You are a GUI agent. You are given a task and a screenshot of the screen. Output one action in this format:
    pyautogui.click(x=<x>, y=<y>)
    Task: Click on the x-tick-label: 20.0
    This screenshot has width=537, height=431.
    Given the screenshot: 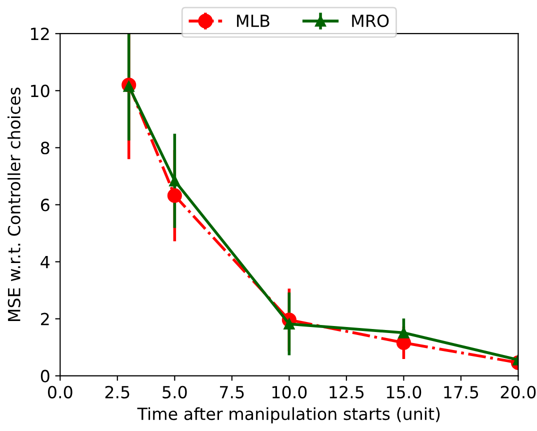 What is the action you would take?
    pyautogui.click(x=518, y=392)
    